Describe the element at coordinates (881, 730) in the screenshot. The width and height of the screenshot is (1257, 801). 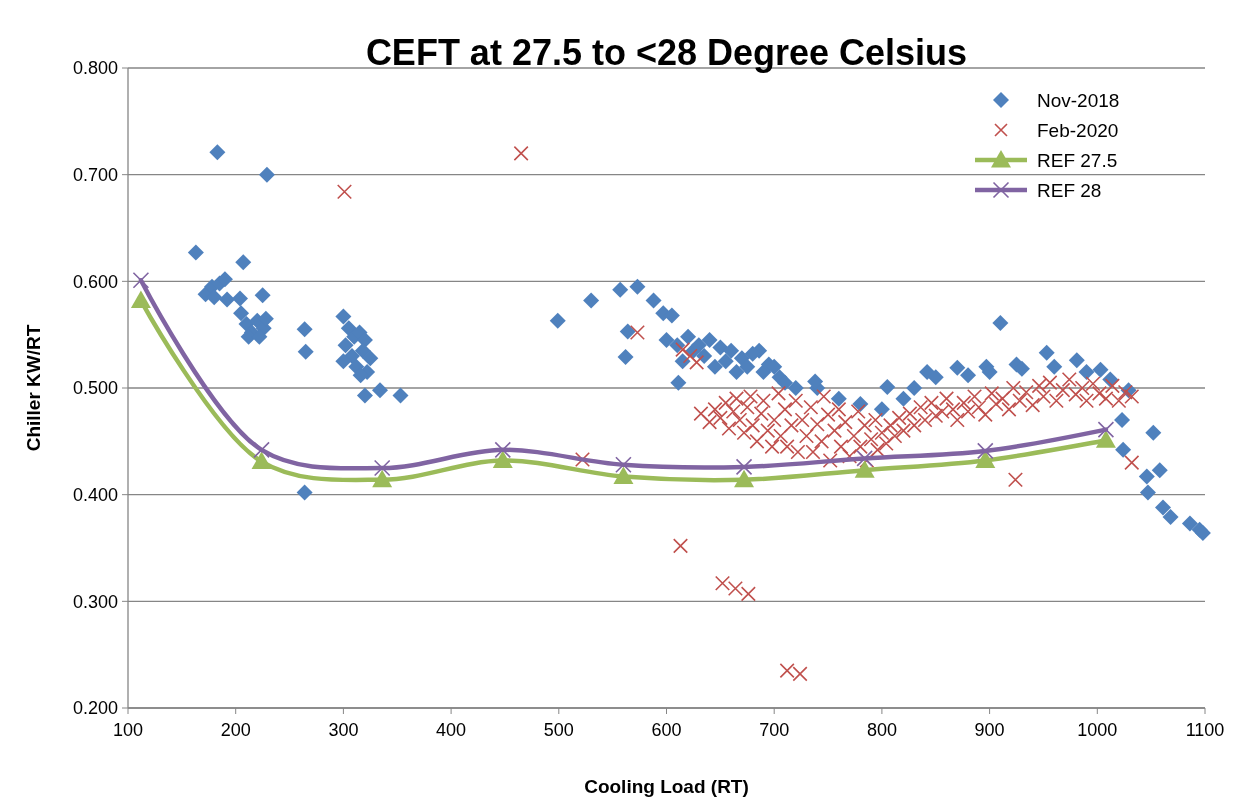
I see `x-tick-label: 800` at that location.